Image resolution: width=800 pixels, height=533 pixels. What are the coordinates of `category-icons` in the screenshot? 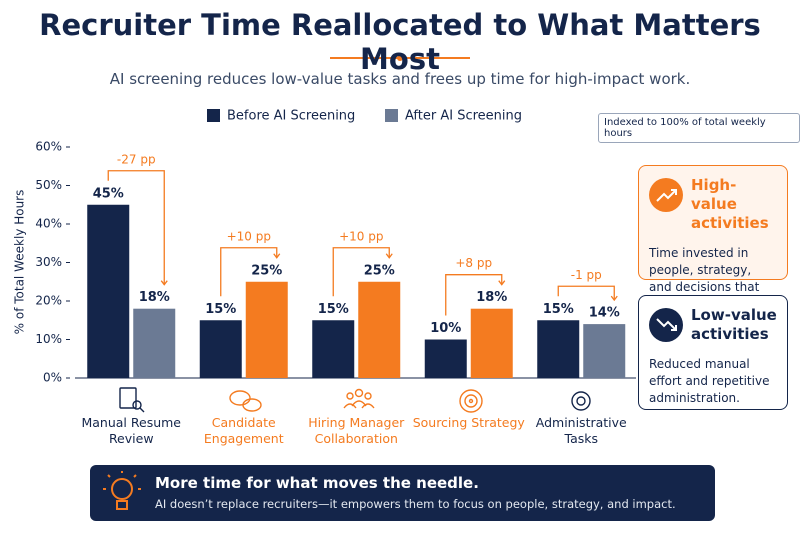 It's located at (355, 400).